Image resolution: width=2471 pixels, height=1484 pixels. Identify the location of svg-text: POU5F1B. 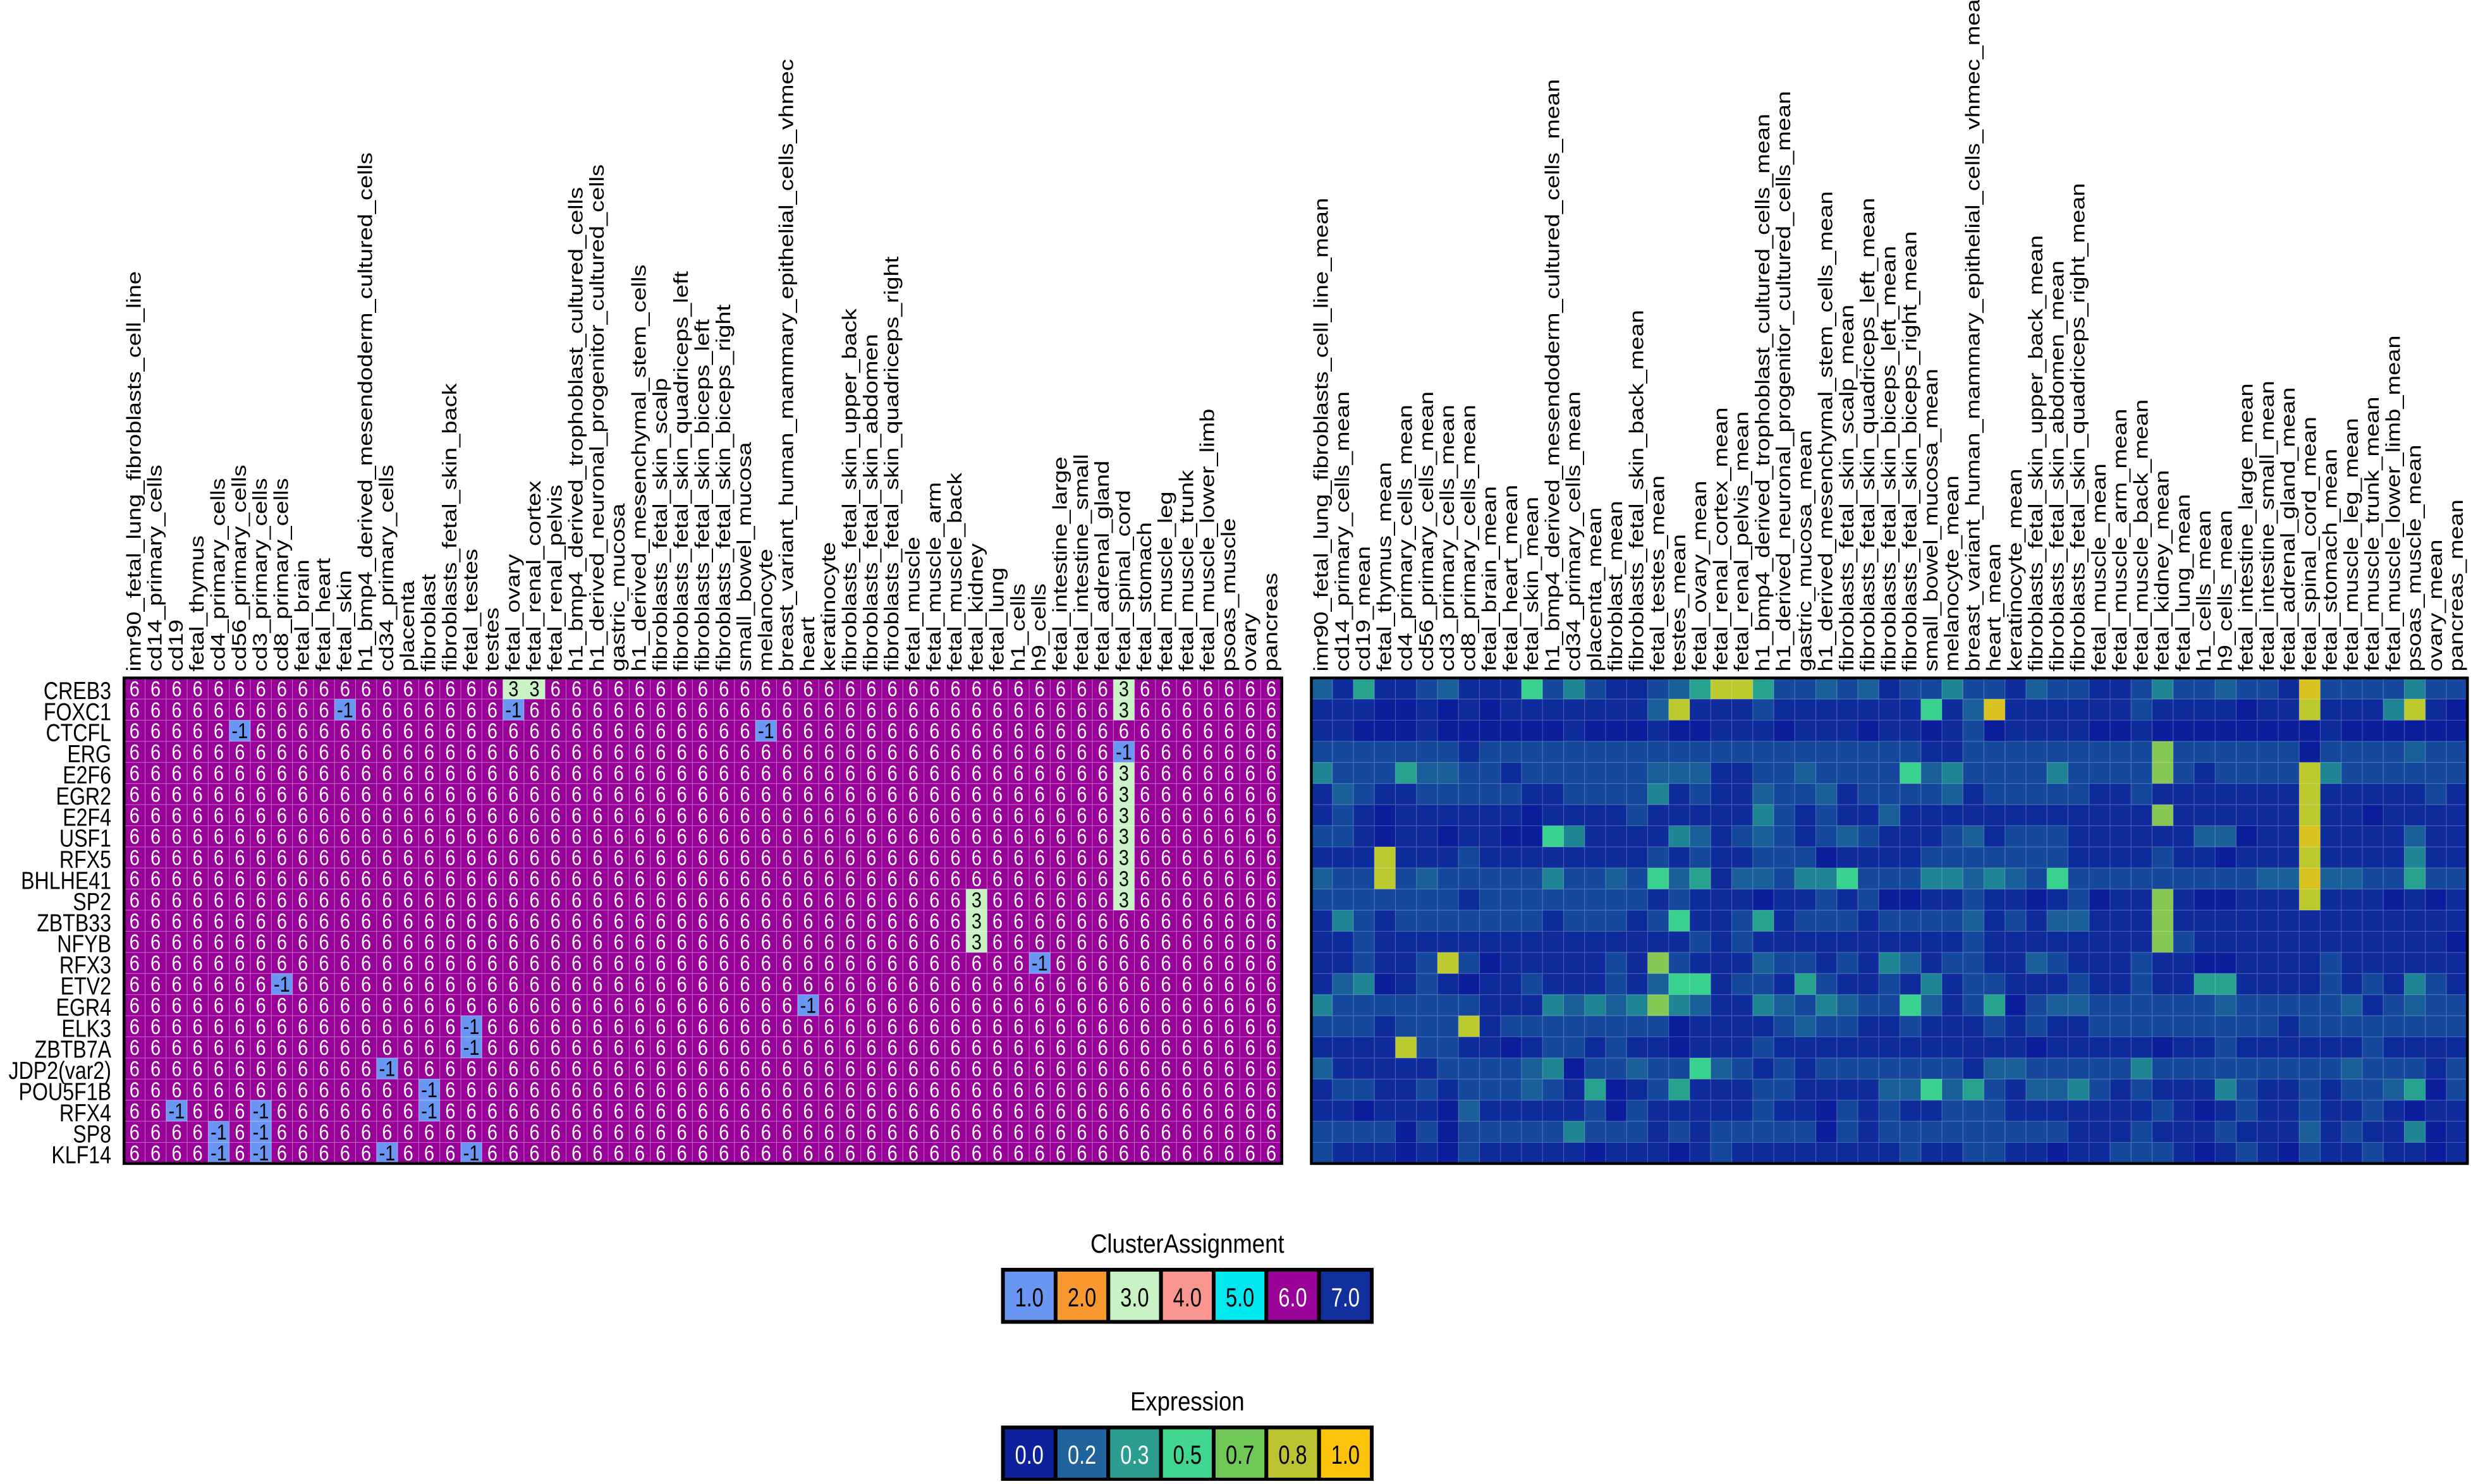
(65, 1091).